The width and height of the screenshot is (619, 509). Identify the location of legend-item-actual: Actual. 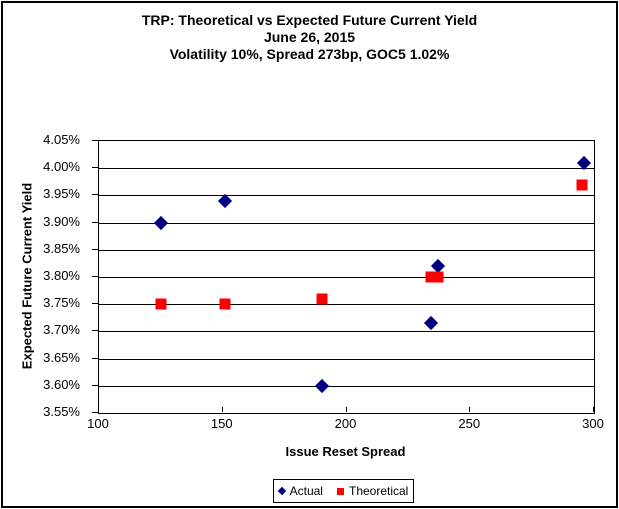
(300, 491).